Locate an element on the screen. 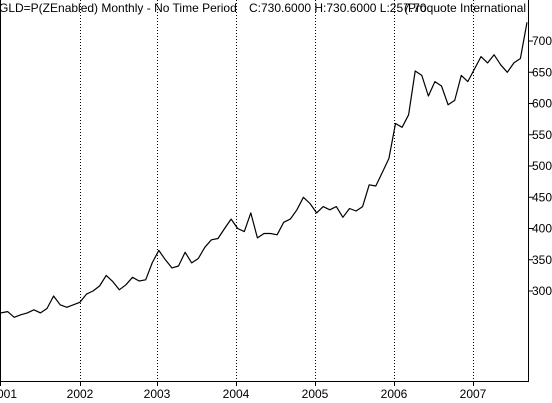 This screenshot has height=403, width=552. x-tick-label: 2005 is located at coordinates (315, 394).